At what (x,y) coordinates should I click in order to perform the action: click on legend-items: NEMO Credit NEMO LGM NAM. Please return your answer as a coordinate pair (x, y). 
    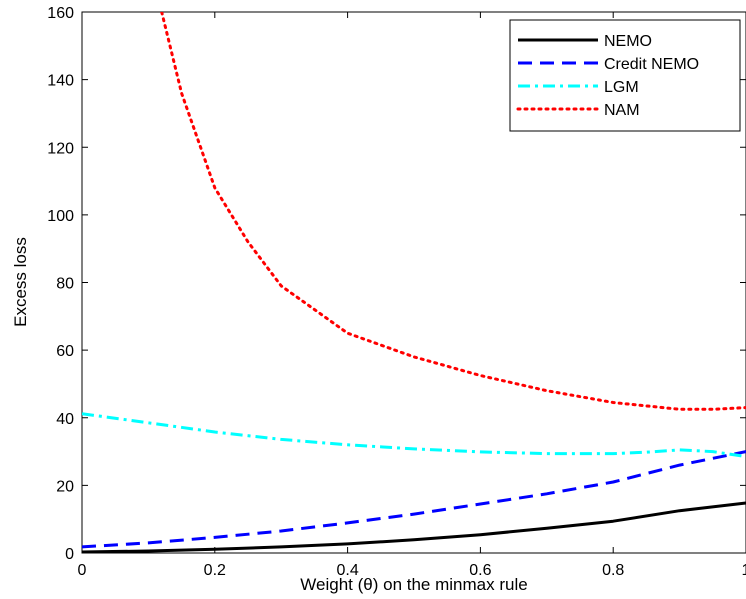
    Looking at the image, I should click on (607, 76).